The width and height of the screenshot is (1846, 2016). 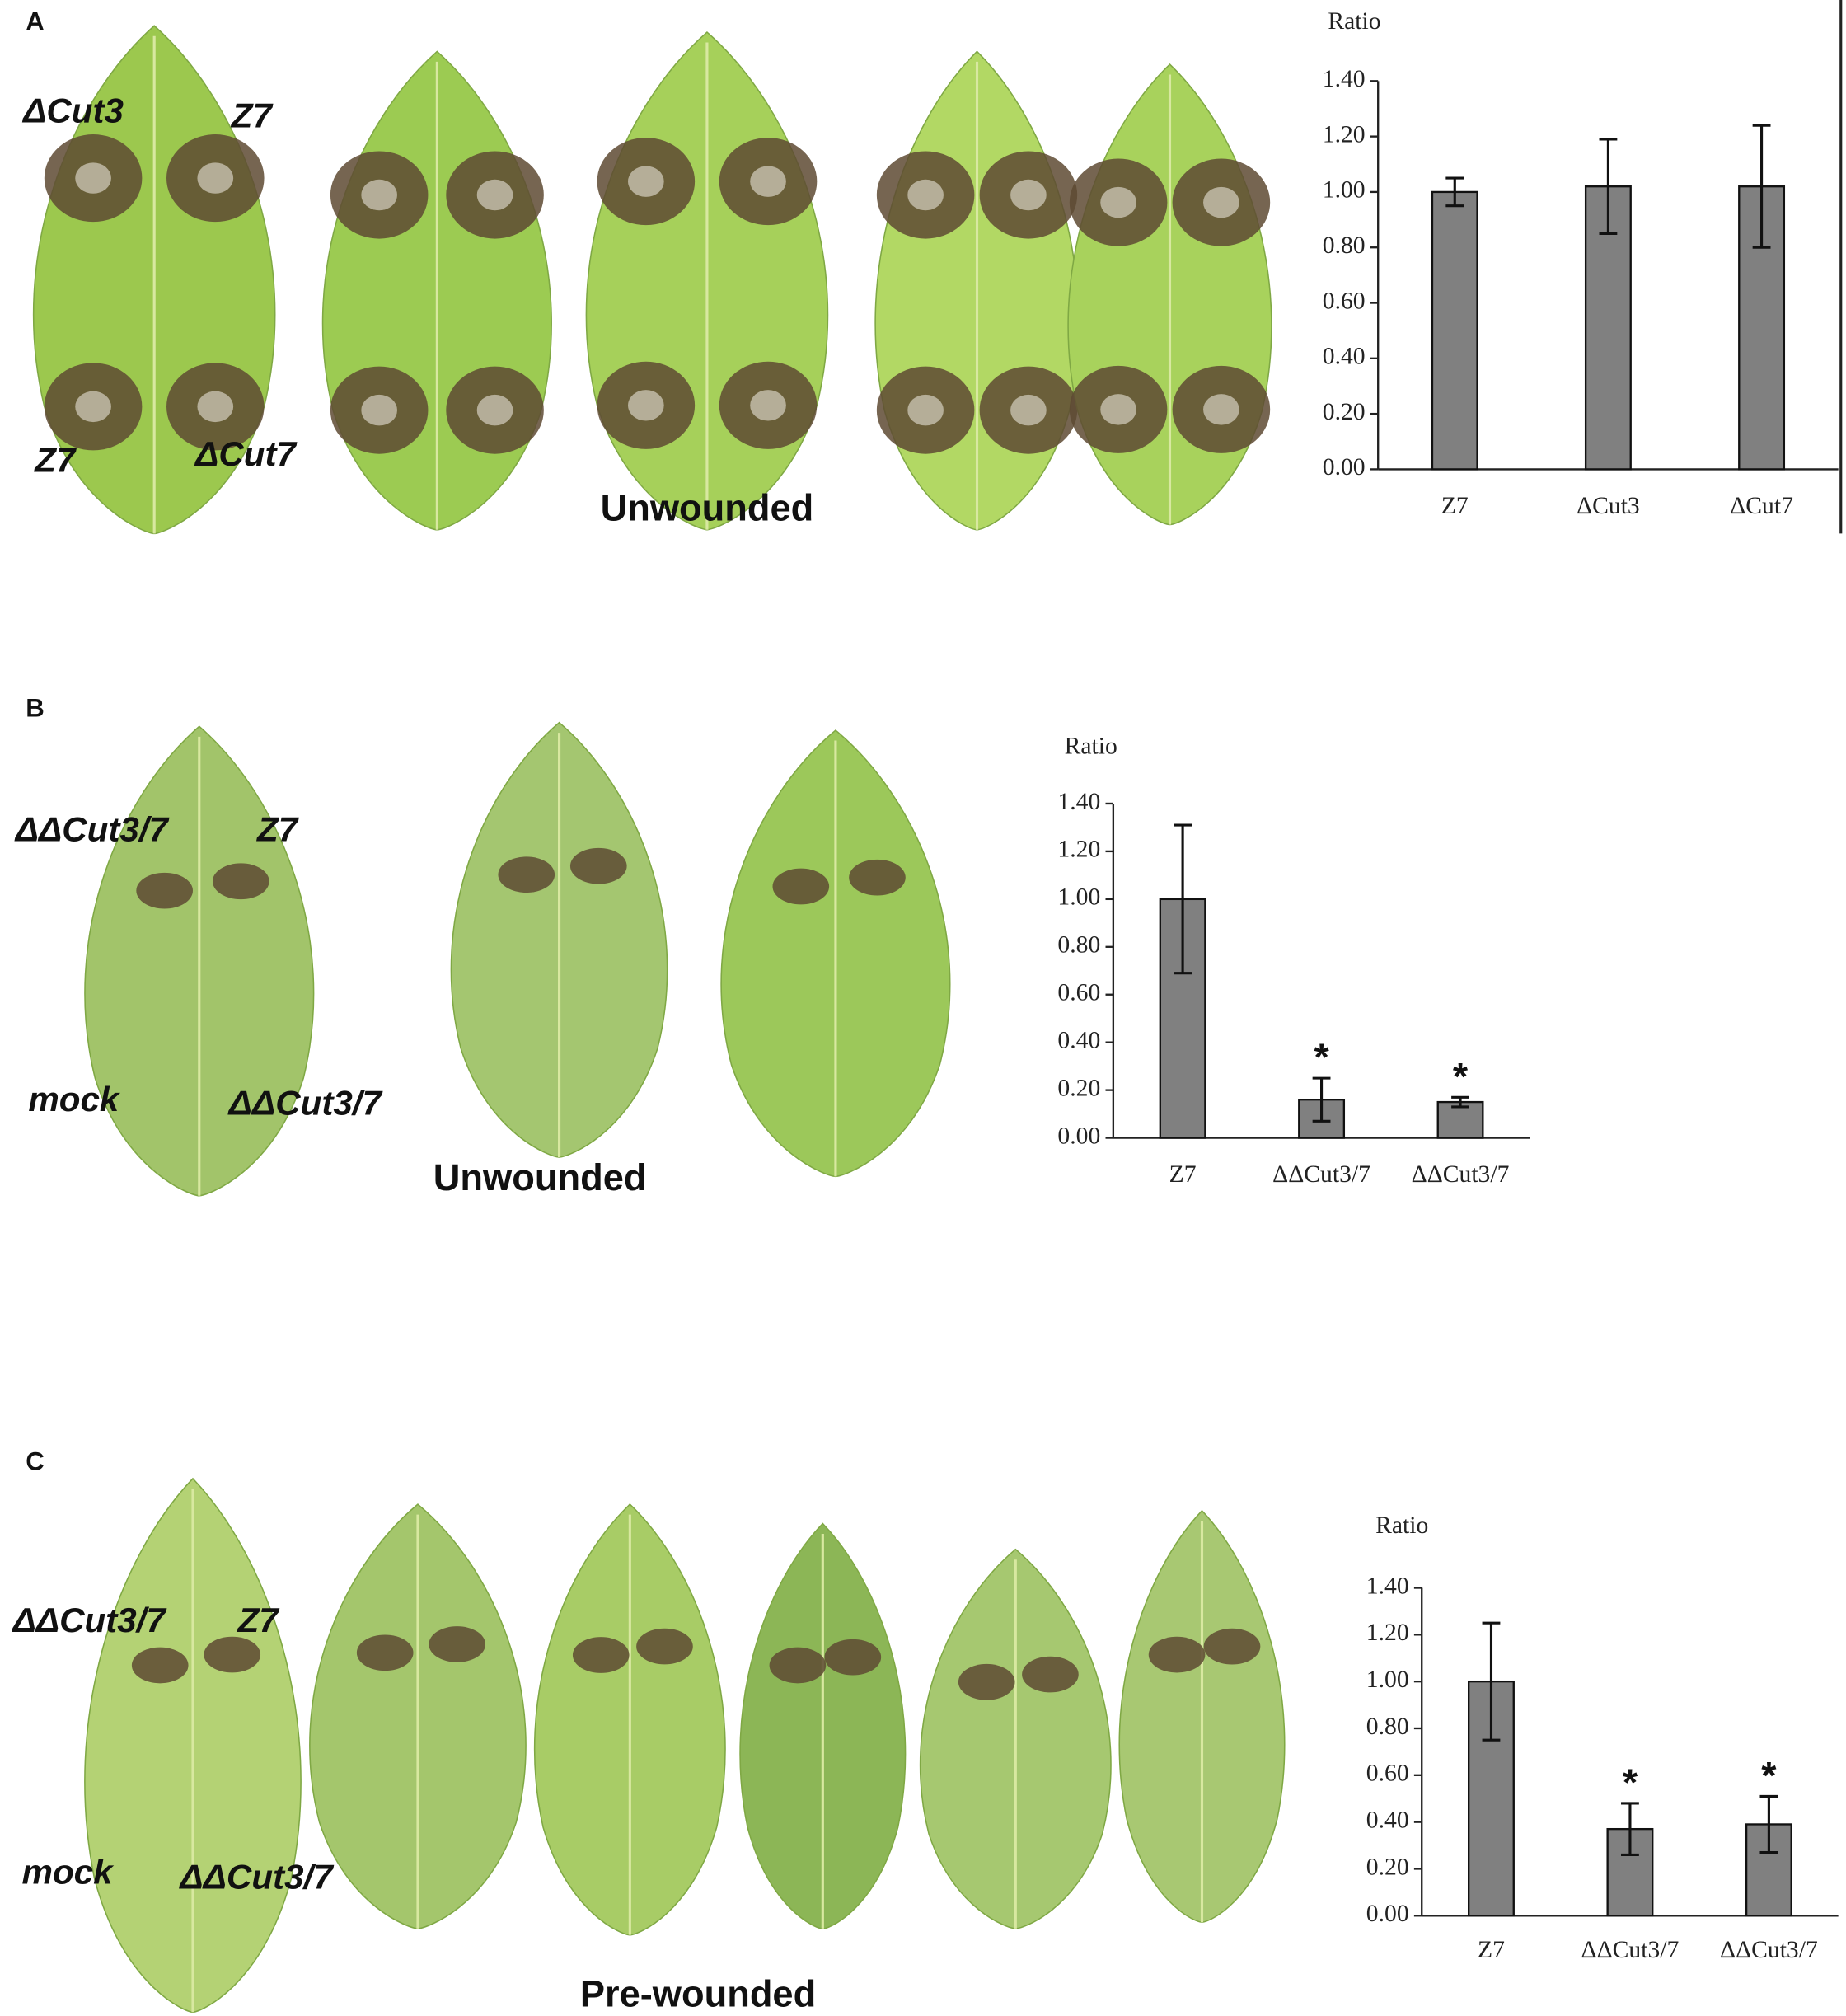 What do you see at coordinates (35, 1460) in the screenshot?
I see `panel-label: C` at bounding box center [35, 1460].